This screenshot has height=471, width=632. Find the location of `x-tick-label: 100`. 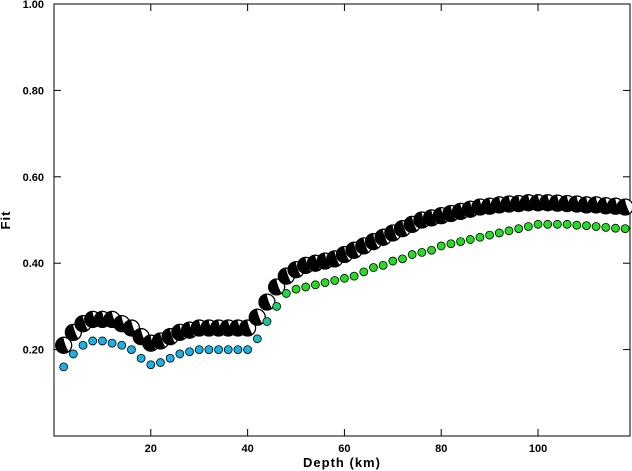

x-tick-label: 100 is located at coordinates (538, 449).